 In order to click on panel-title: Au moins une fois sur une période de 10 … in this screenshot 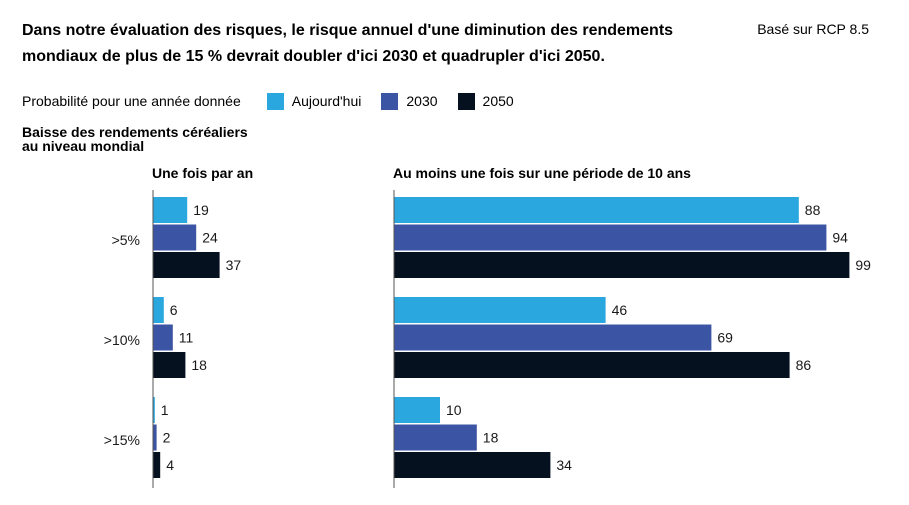, I will do `click(542, 173)`.